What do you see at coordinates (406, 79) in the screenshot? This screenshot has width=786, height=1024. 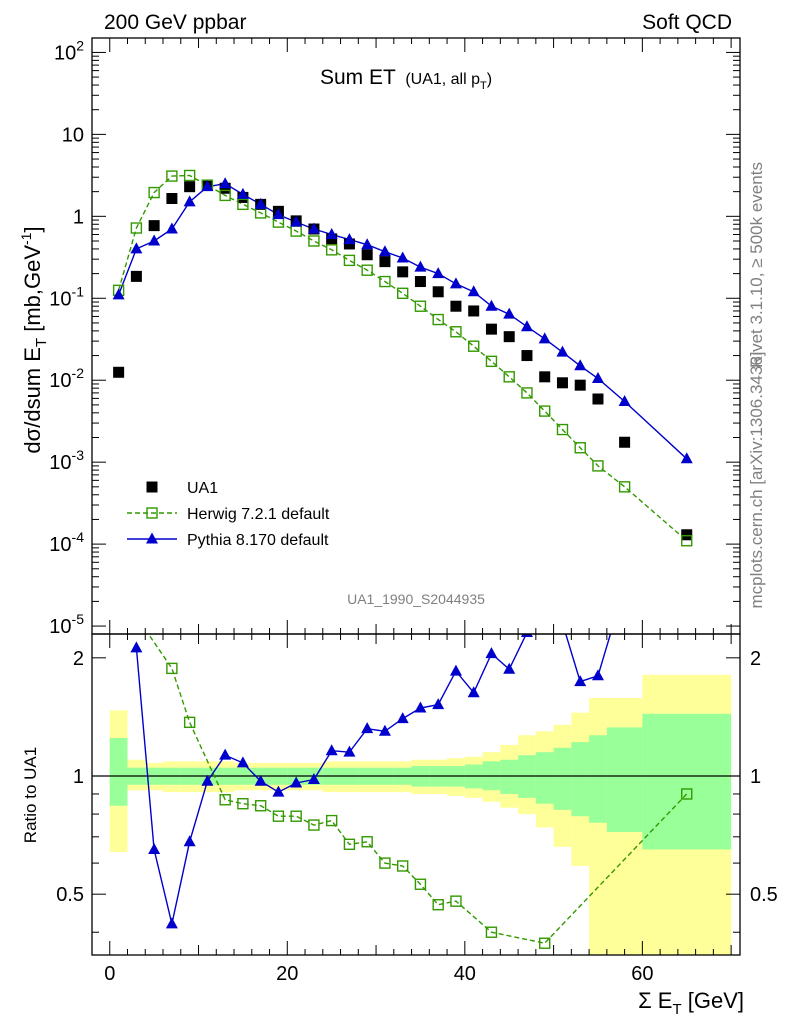 I see `chart-title: Sum ET (UA1, all pT)` at bounding box center [406, 79].